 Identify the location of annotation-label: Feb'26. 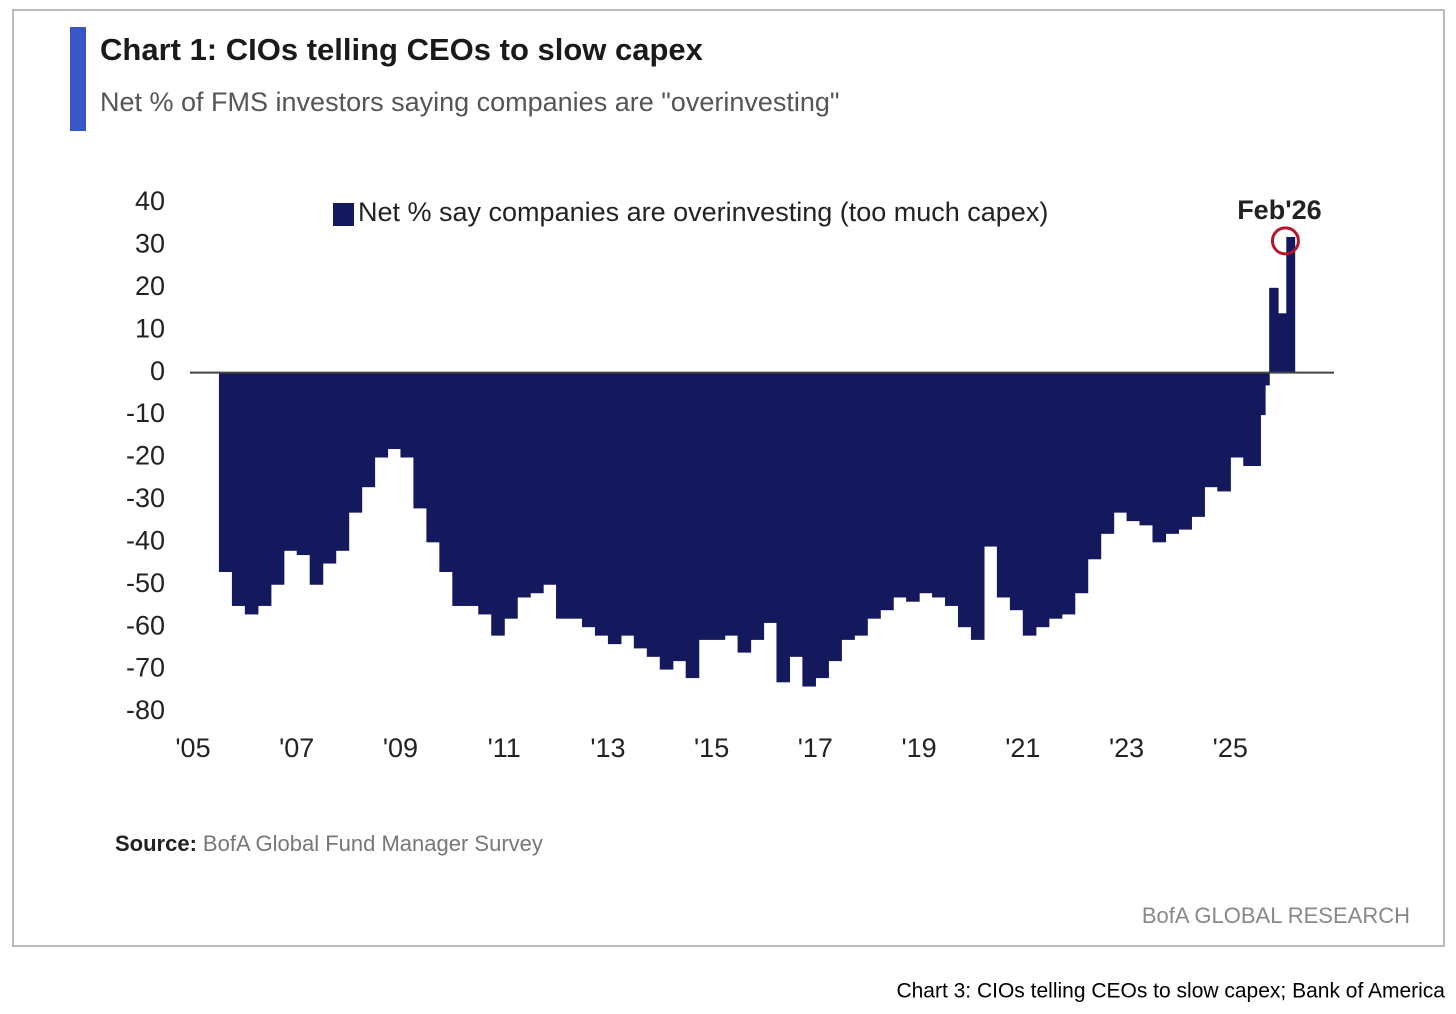
(1279, 210).